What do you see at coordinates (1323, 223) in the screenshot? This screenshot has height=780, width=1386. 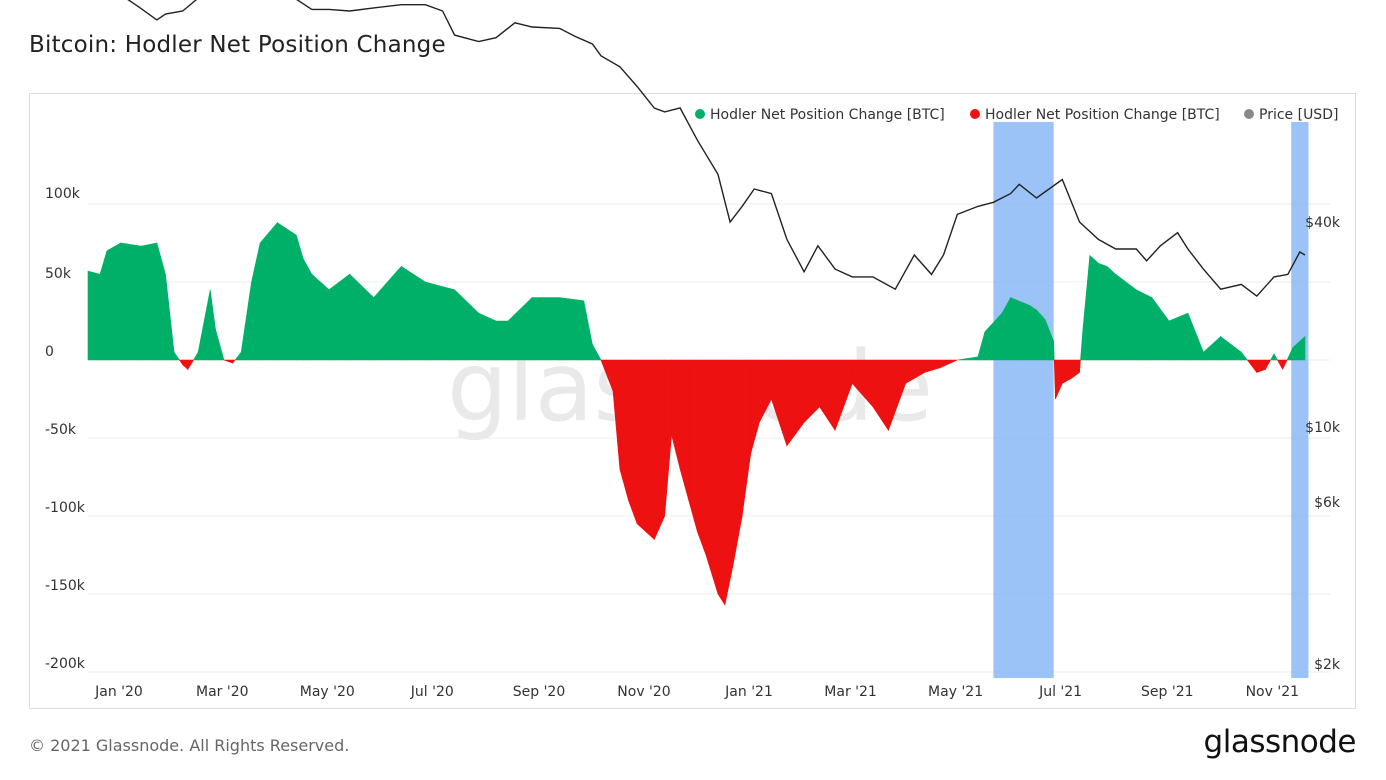 I see `price-tick-label: $40k` at bounding box center [1323, 223].